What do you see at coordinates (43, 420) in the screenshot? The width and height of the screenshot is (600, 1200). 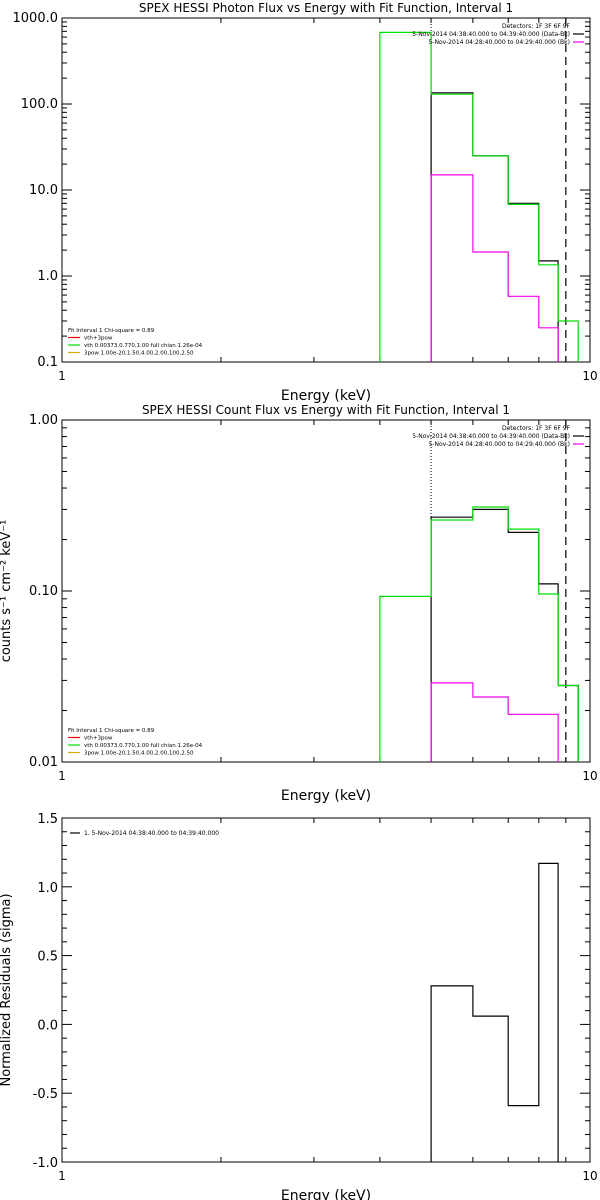 I see `y-tick-label: 1.00` at bounding box center [43, 420].